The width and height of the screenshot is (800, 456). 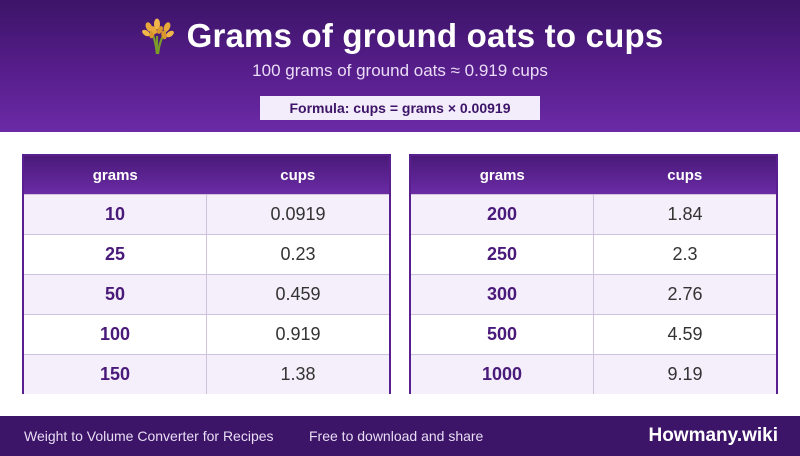 I want to click on cups-cell: 2.3, so click(x=685, y=254).